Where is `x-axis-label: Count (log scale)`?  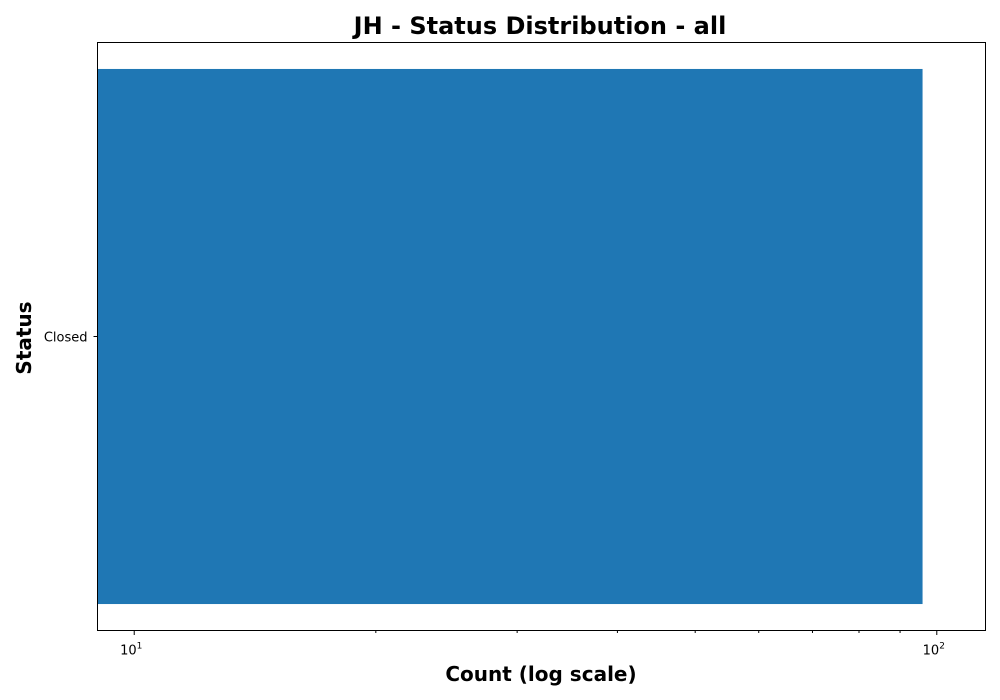 x-axis-label: Count (log scale) is located at coordinates (540, 674).